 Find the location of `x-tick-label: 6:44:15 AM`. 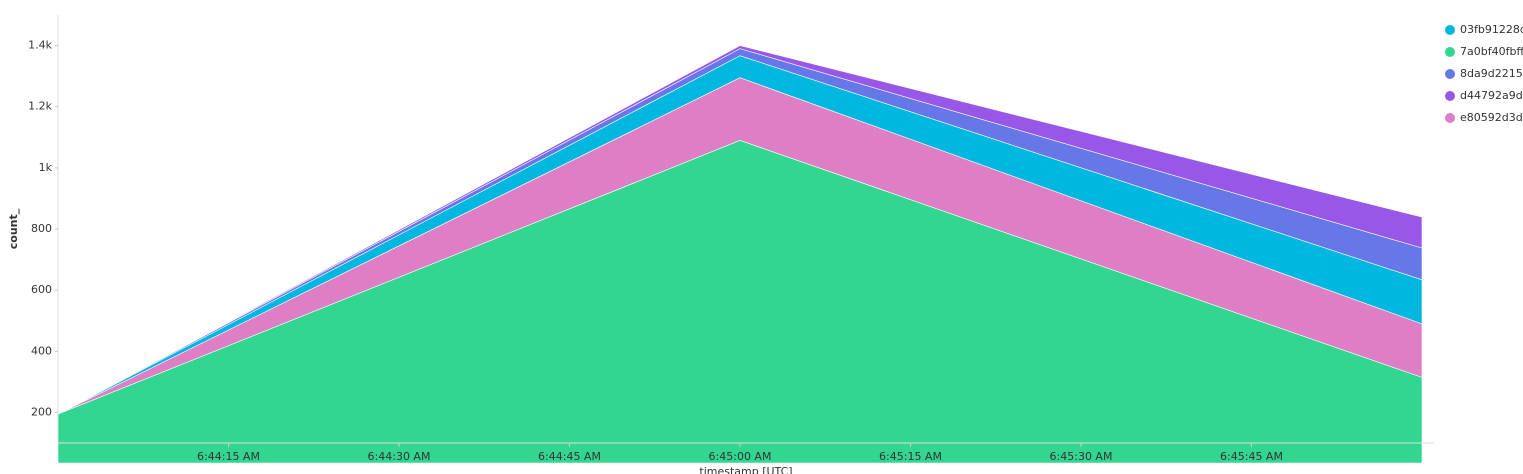

x-tick-label: 6:44:15 AM is located at coordinates (228, 456).